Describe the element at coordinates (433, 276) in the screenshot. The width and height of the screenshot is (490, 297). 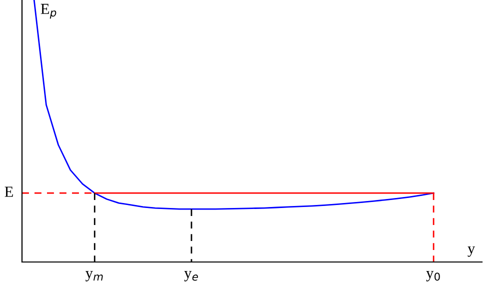
I see `x-tick-label: y$_{0}$` at that location.